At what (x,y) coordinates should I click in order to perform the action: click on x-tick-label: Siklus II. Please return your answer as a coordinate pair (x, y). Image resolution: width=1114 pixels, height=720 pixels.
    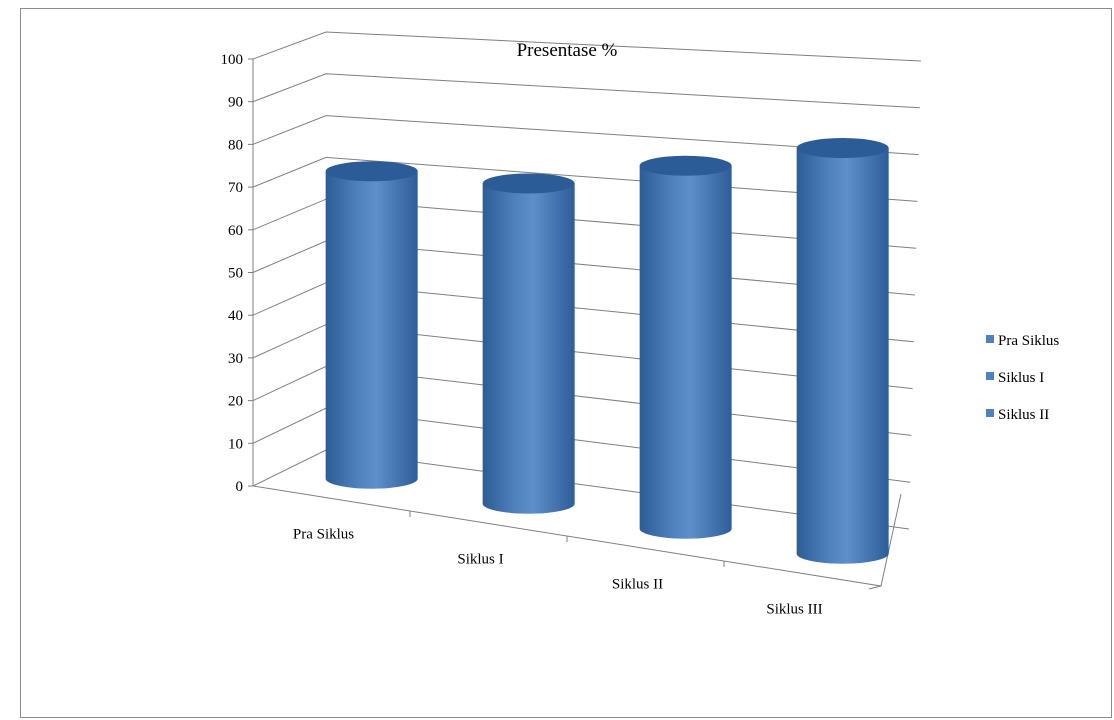
    Looking at the image, I should click on (637, 585).